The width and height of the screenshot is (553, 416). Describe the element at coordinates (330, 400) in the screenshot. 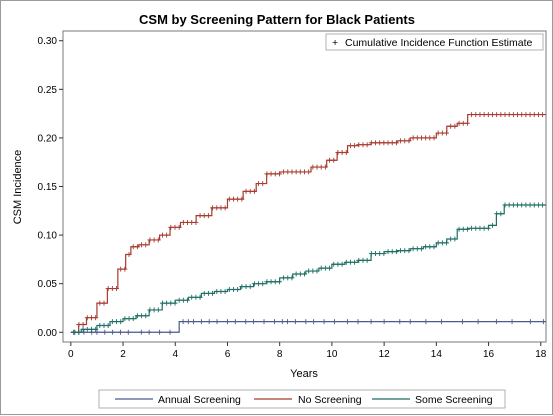

I see `legend-label-none: No Screening` at that location.